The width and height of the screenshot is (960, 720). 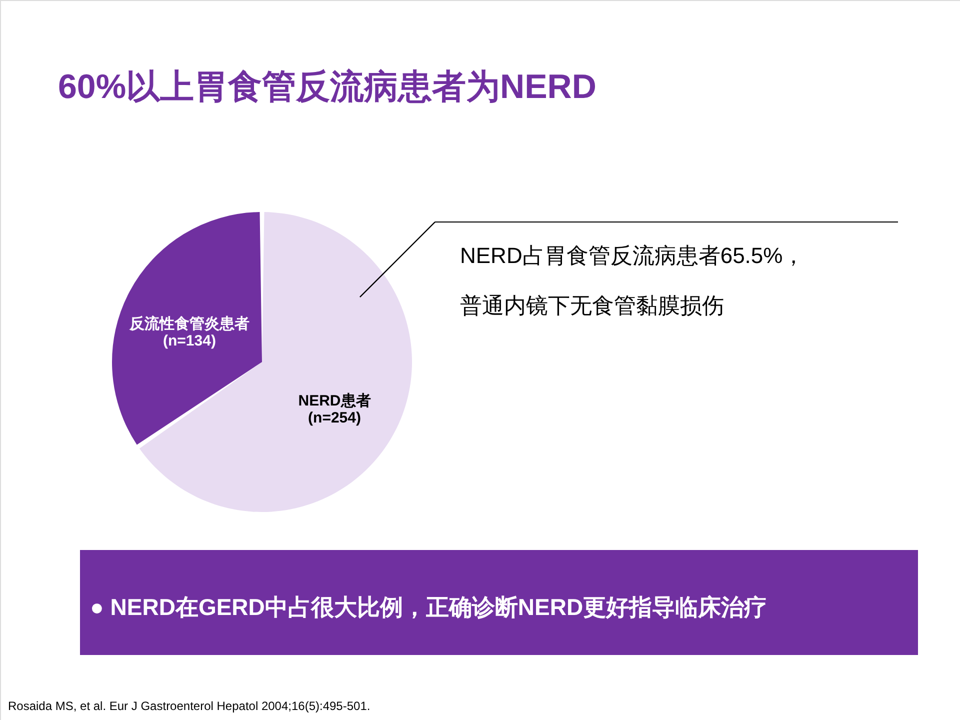 I want to click on slice-label: 反流性食管炎患者, so click(x=189, y=323).